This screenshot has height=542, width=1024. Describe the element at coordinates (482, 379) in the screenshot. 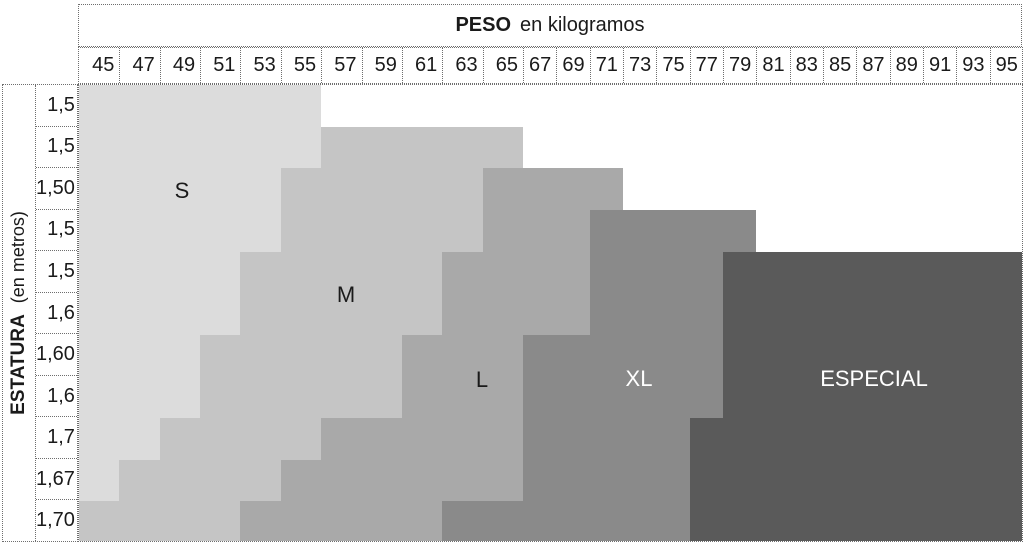

I see `size-label-l: L` at that location.